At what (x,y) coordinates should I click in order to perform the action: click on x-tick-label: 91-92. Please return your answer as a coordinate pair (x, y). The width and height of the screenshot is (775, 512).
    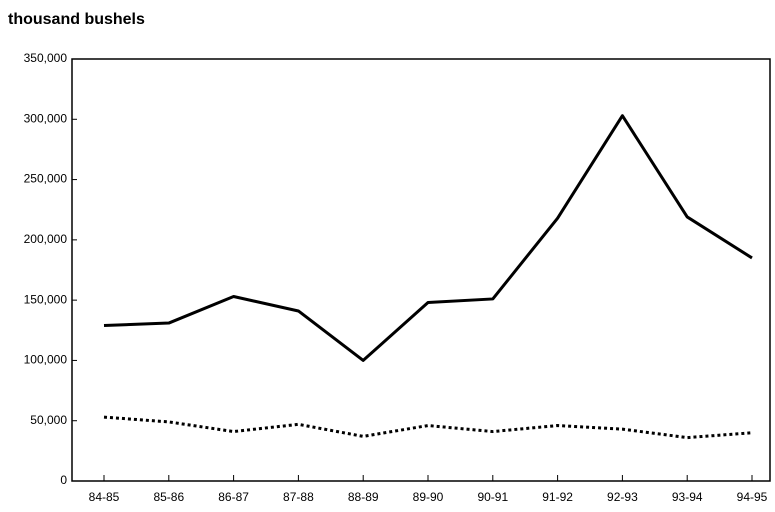
    Looking at the image, I should click on (557, 497).